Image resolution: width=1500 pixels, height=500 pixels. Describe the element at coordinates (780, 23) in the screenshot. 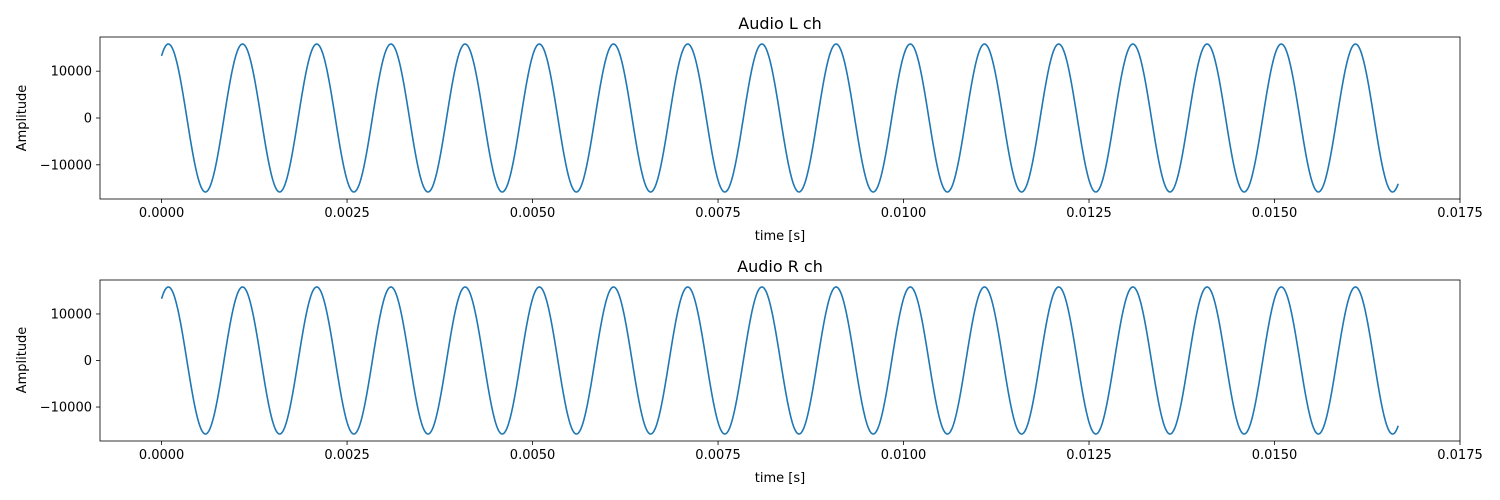

I see `chart-title: Audio L ch` at that location.